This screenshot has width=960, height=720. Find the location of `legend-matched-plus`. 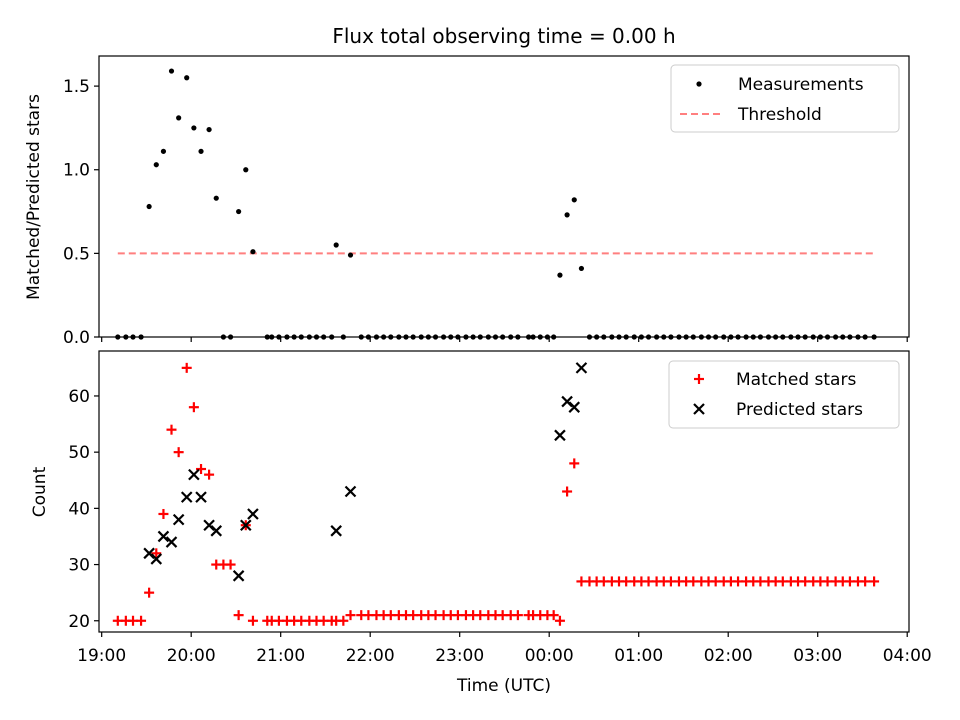

legend-matched-plus is located at coordinates (699, 379).